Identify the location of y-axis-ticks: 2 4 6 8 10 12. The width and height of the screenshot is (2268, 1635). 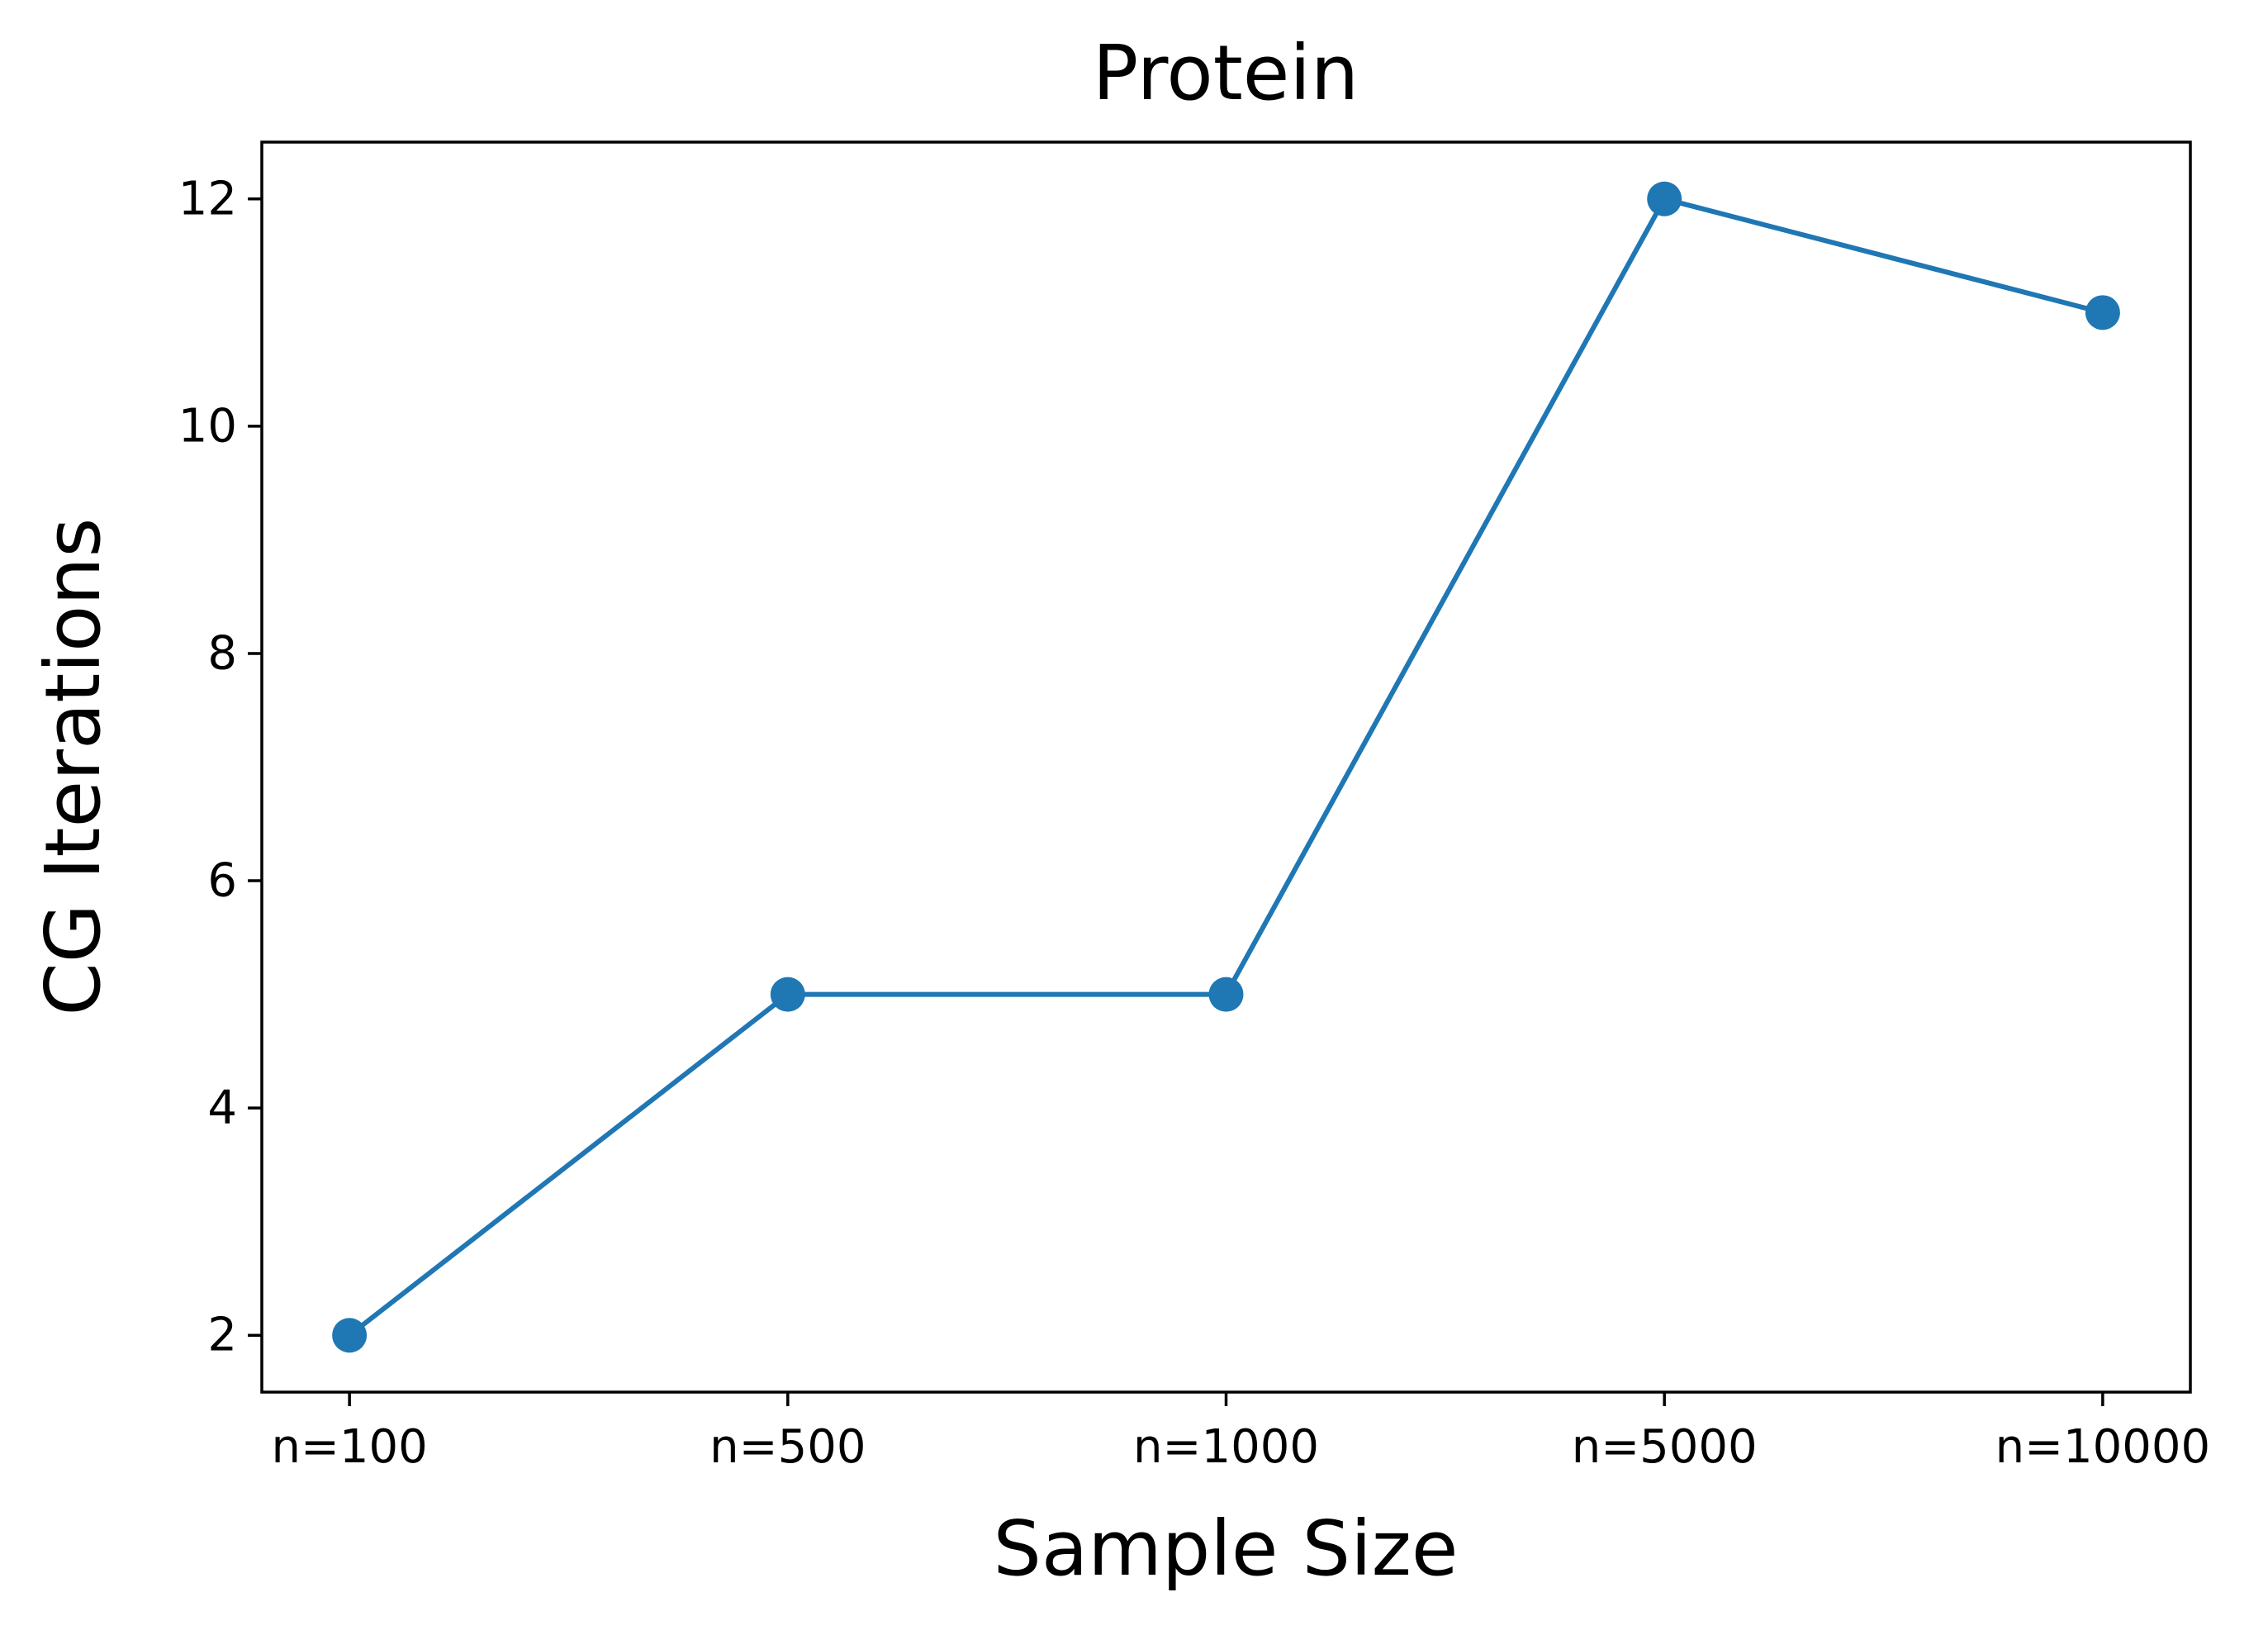
(220, 767).